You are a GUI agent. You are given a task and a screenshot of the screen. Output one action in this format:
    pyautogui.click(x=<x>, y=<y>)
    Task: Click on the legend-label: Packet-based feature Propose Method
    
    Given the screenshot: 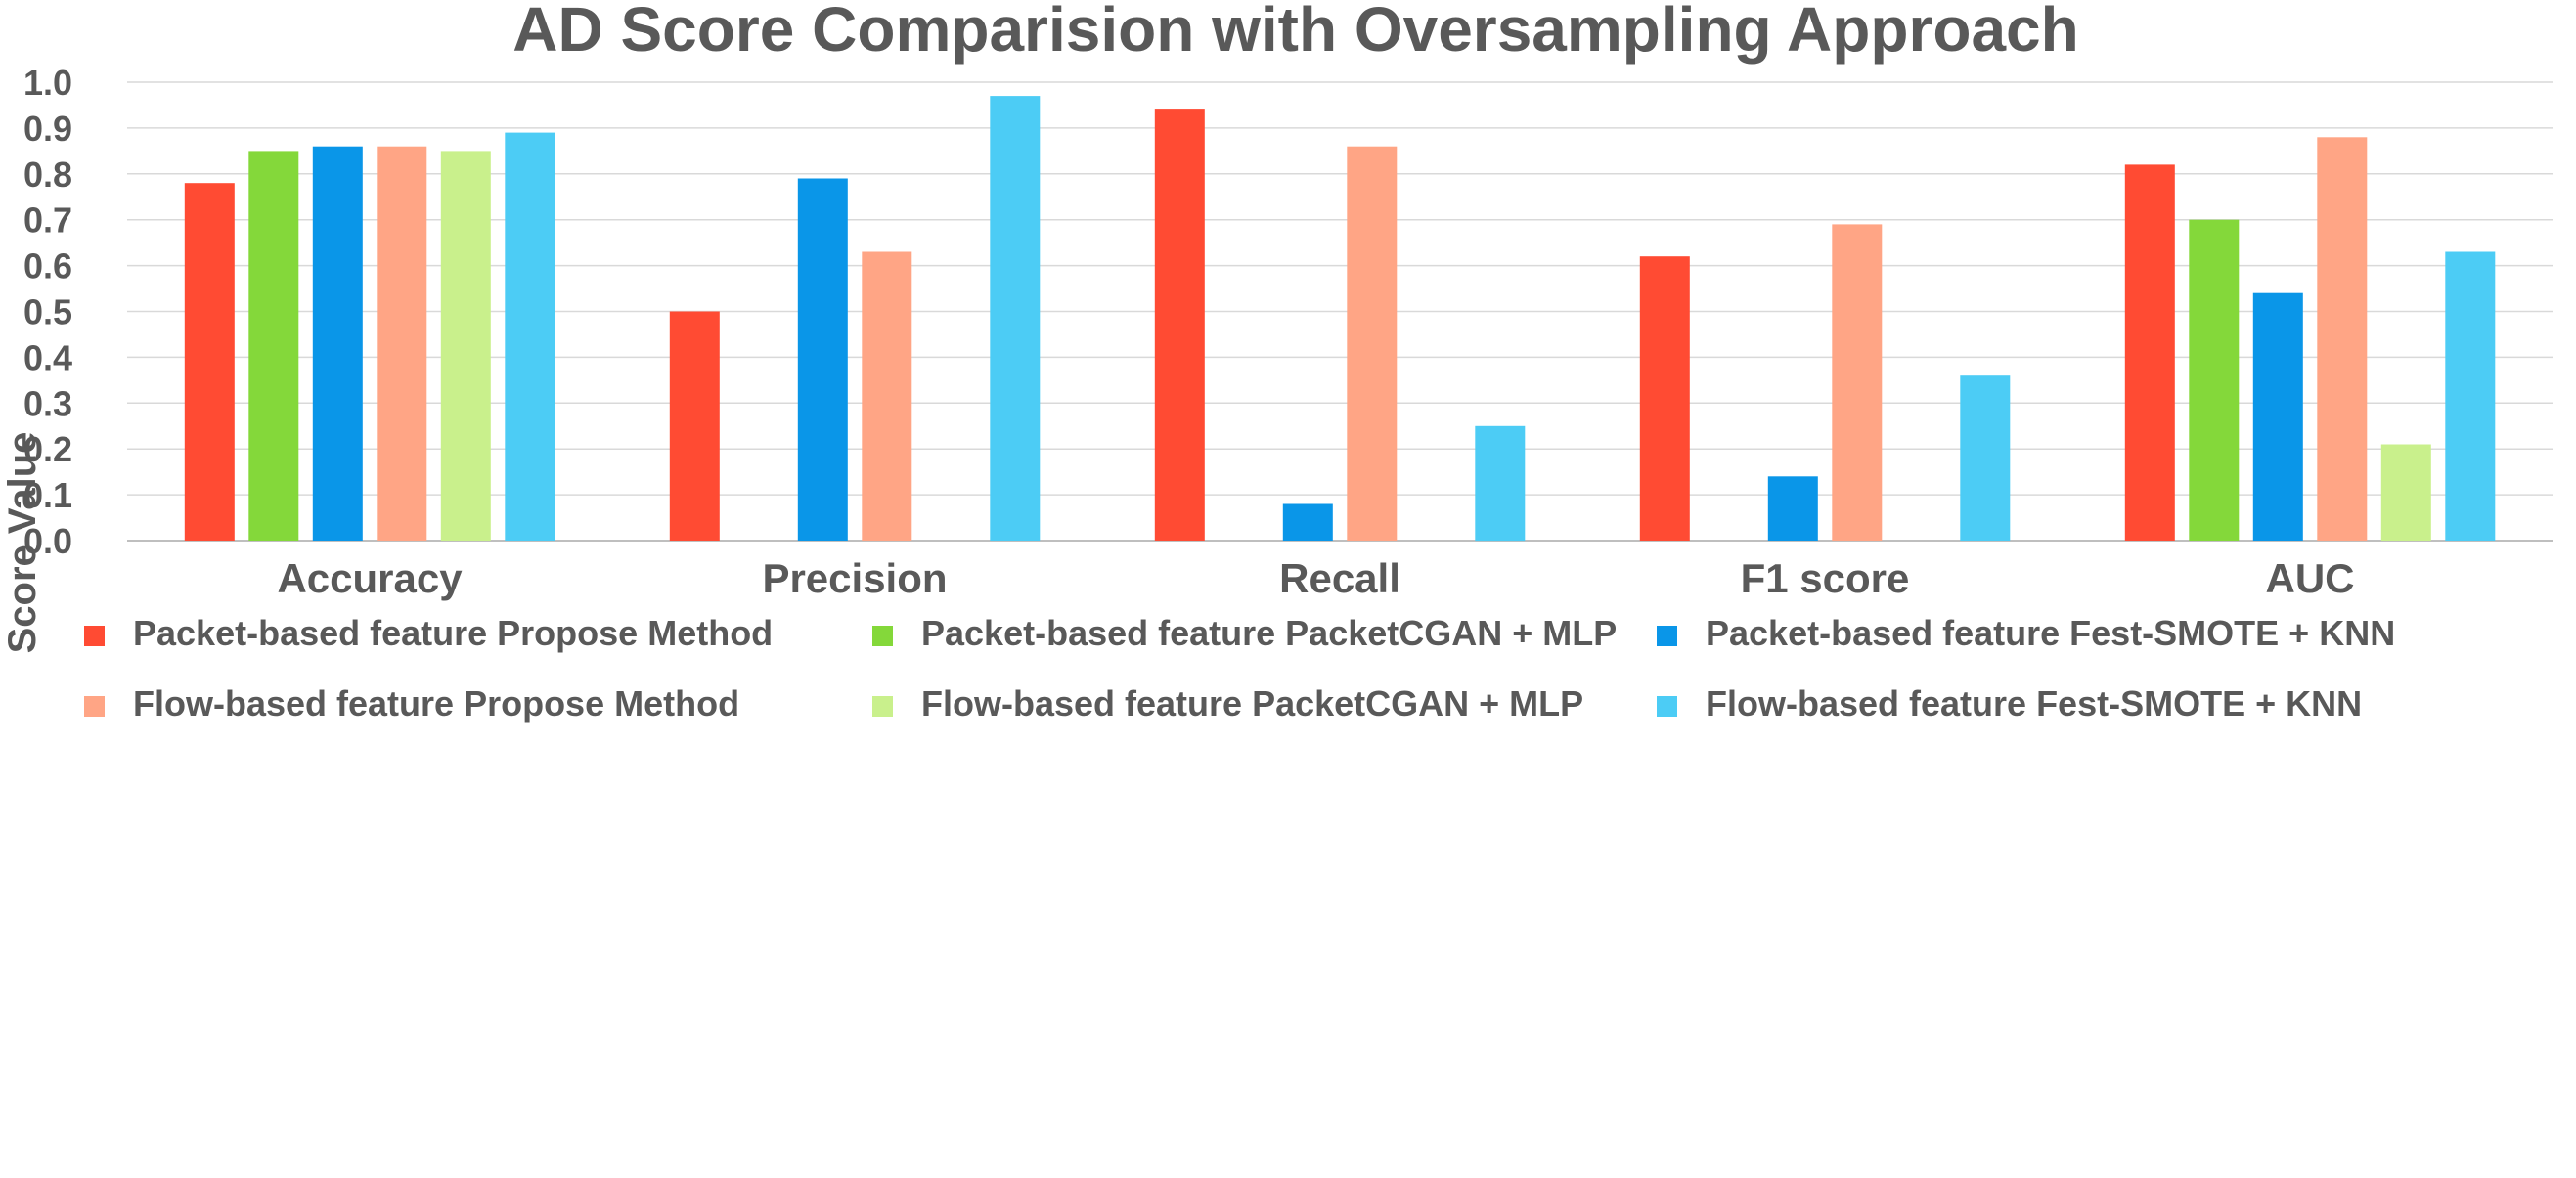 What is the action you would take?
    pyautogui.click(x=453, y=633)
    